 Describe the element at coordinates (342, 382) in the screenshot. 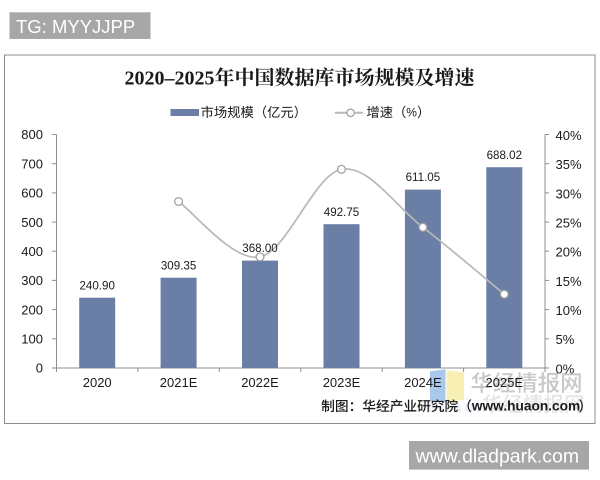

I see `svg-text: 2023E` at that location.